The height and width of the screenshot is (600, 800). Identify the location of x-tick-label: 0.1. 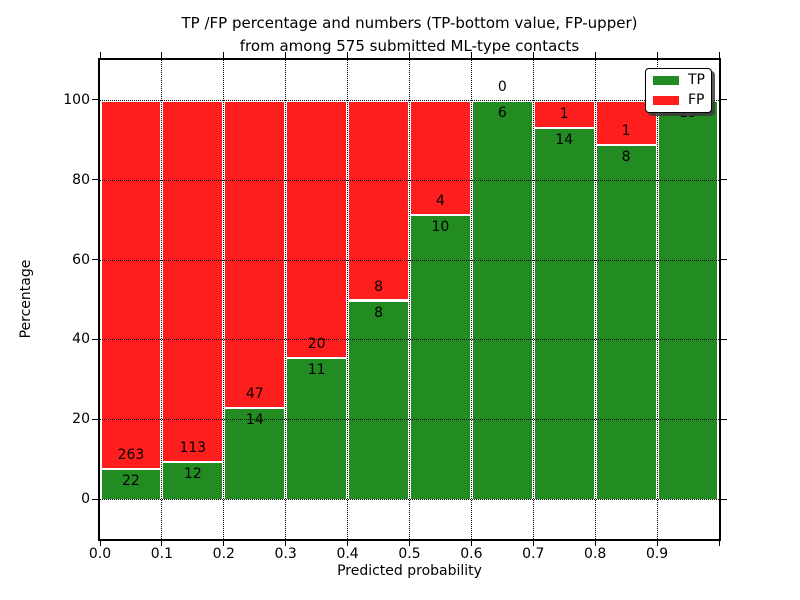
(162, 554).